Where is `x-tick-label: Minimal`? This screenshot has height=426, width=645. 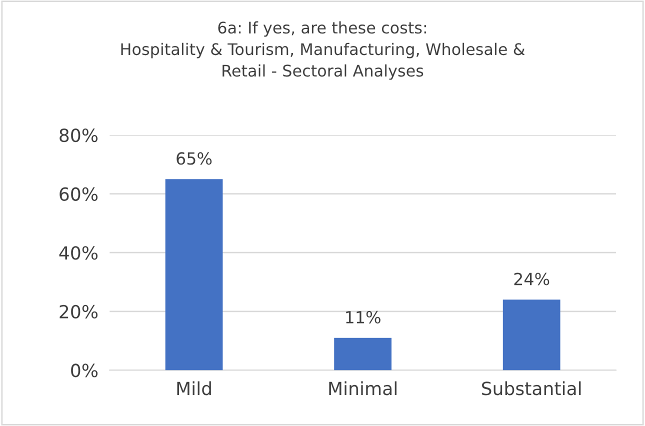 x-tick-label: Minimal is located at coordinates (362, 388).